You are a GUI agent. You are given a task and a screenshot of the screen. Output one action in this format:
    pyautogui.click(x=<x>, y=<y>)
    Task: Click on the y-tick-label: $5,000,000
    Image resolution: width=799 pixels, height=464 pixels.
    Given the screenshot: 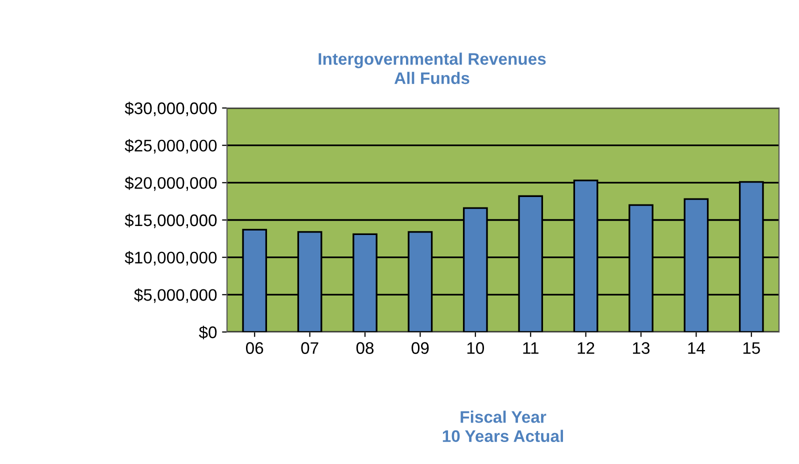 What is the action you would take?
    pyautogui.click(x=175, y=295)
    